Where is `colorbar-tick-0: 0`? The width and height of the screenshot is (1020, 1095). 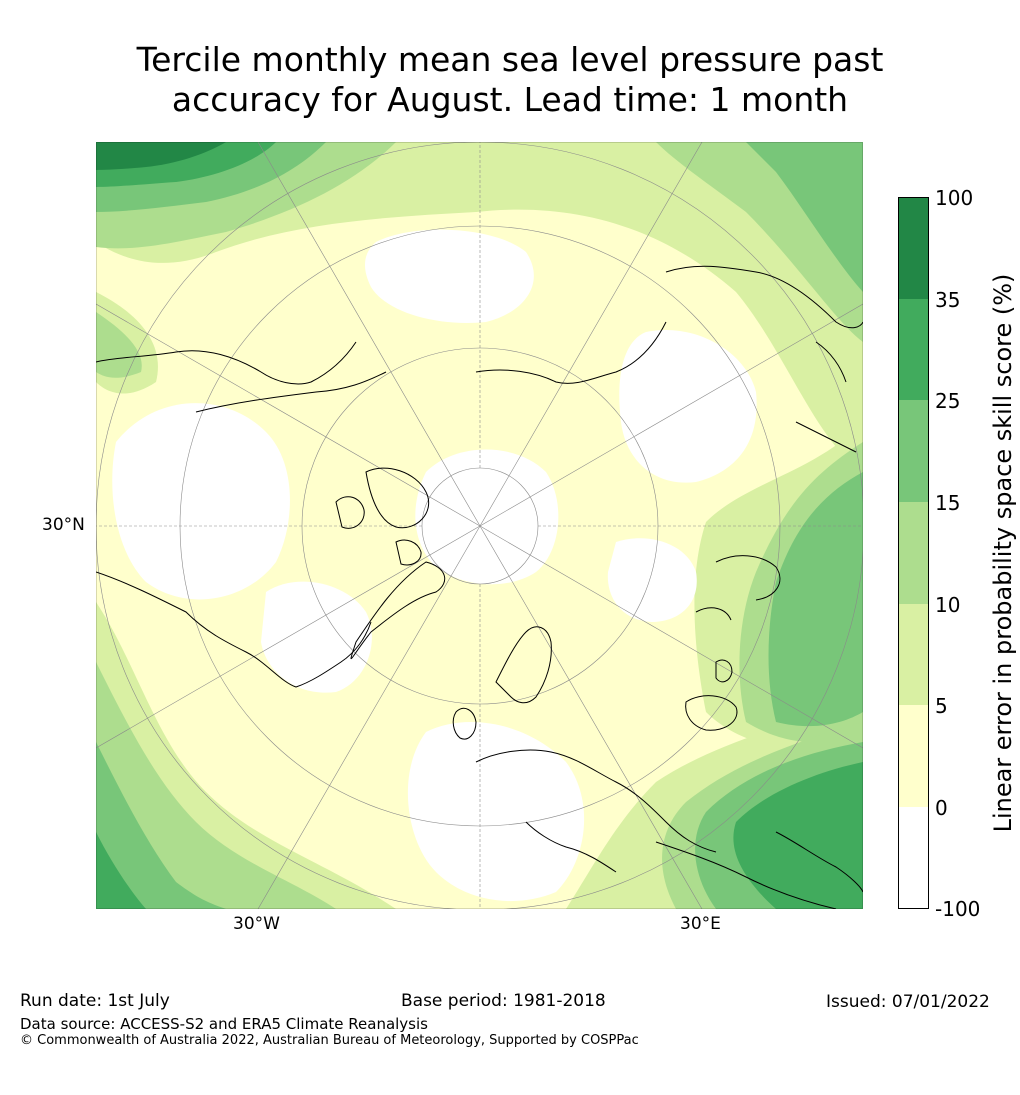 colorbar-tick-0: 0 is located at coordinates (941, 808).